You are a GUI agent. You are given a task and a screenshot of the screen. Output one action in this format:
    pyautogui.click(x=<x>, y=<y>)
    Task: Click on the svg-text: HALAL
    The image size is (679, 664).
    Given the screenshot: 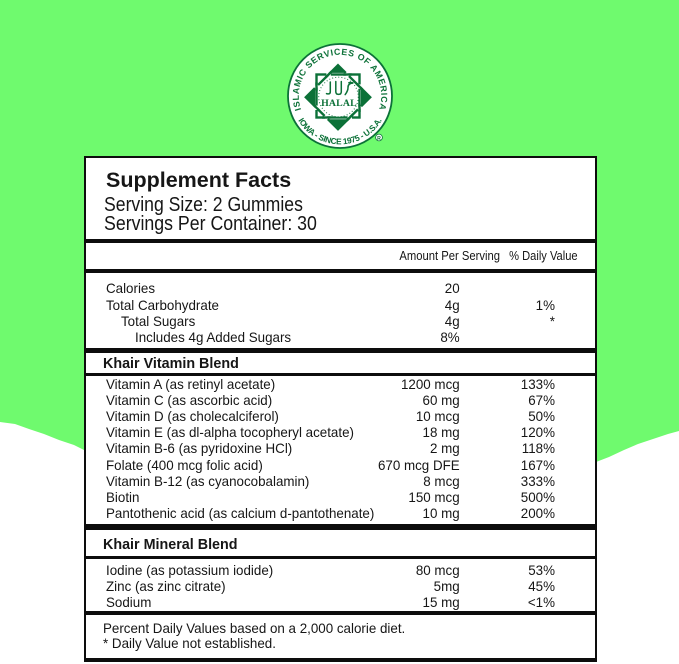 What is the action you would take?
    pyautogui.click(x=339, y=103)
    